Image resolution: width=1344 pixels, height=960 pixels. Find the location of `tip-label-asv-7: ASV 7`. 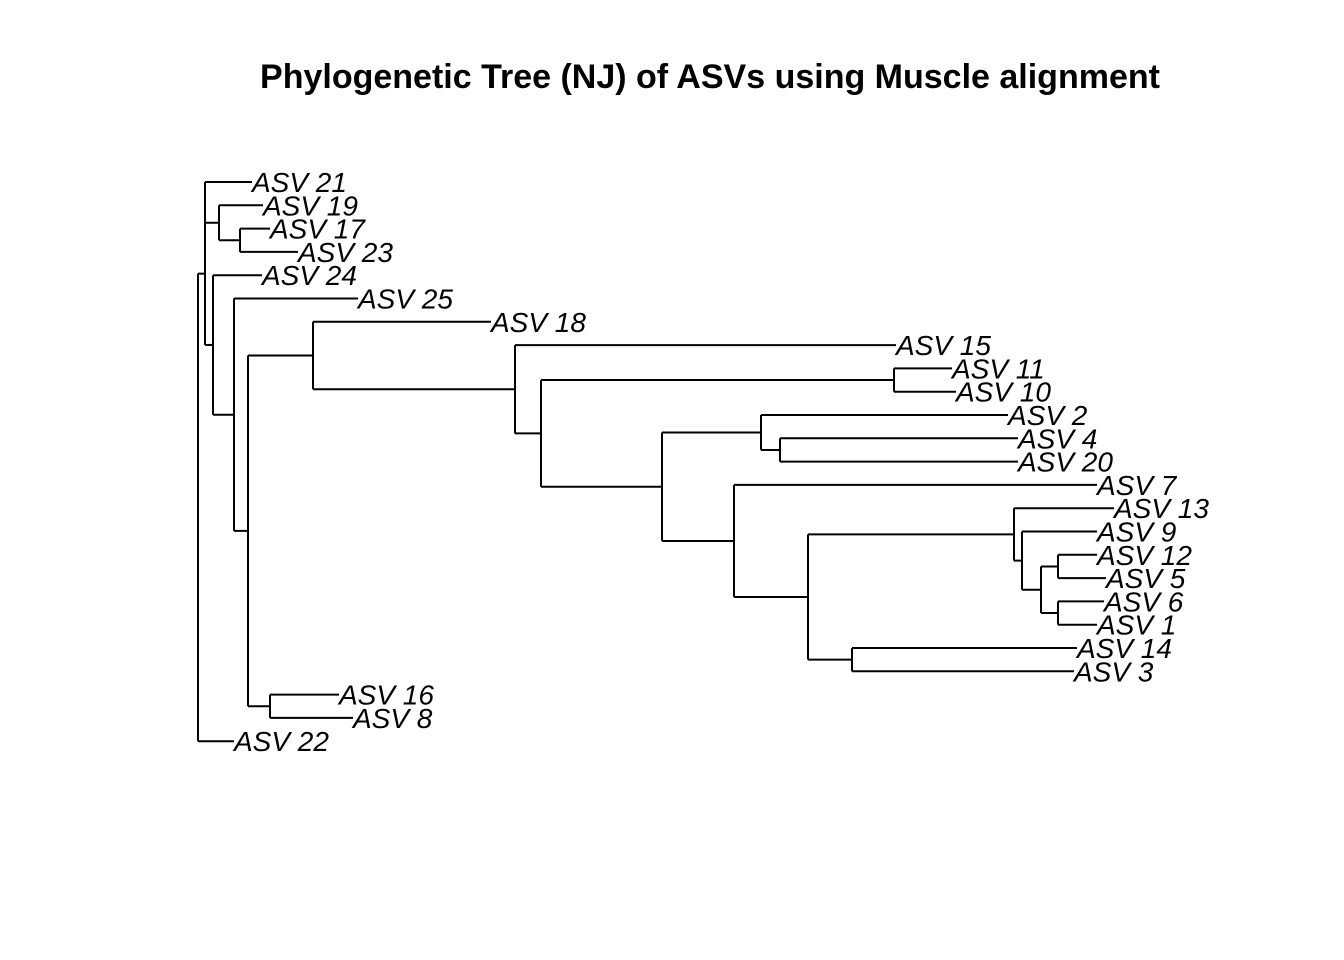

tip-label-asv-7: ASV 7 is located at coordinates (1136, 485).